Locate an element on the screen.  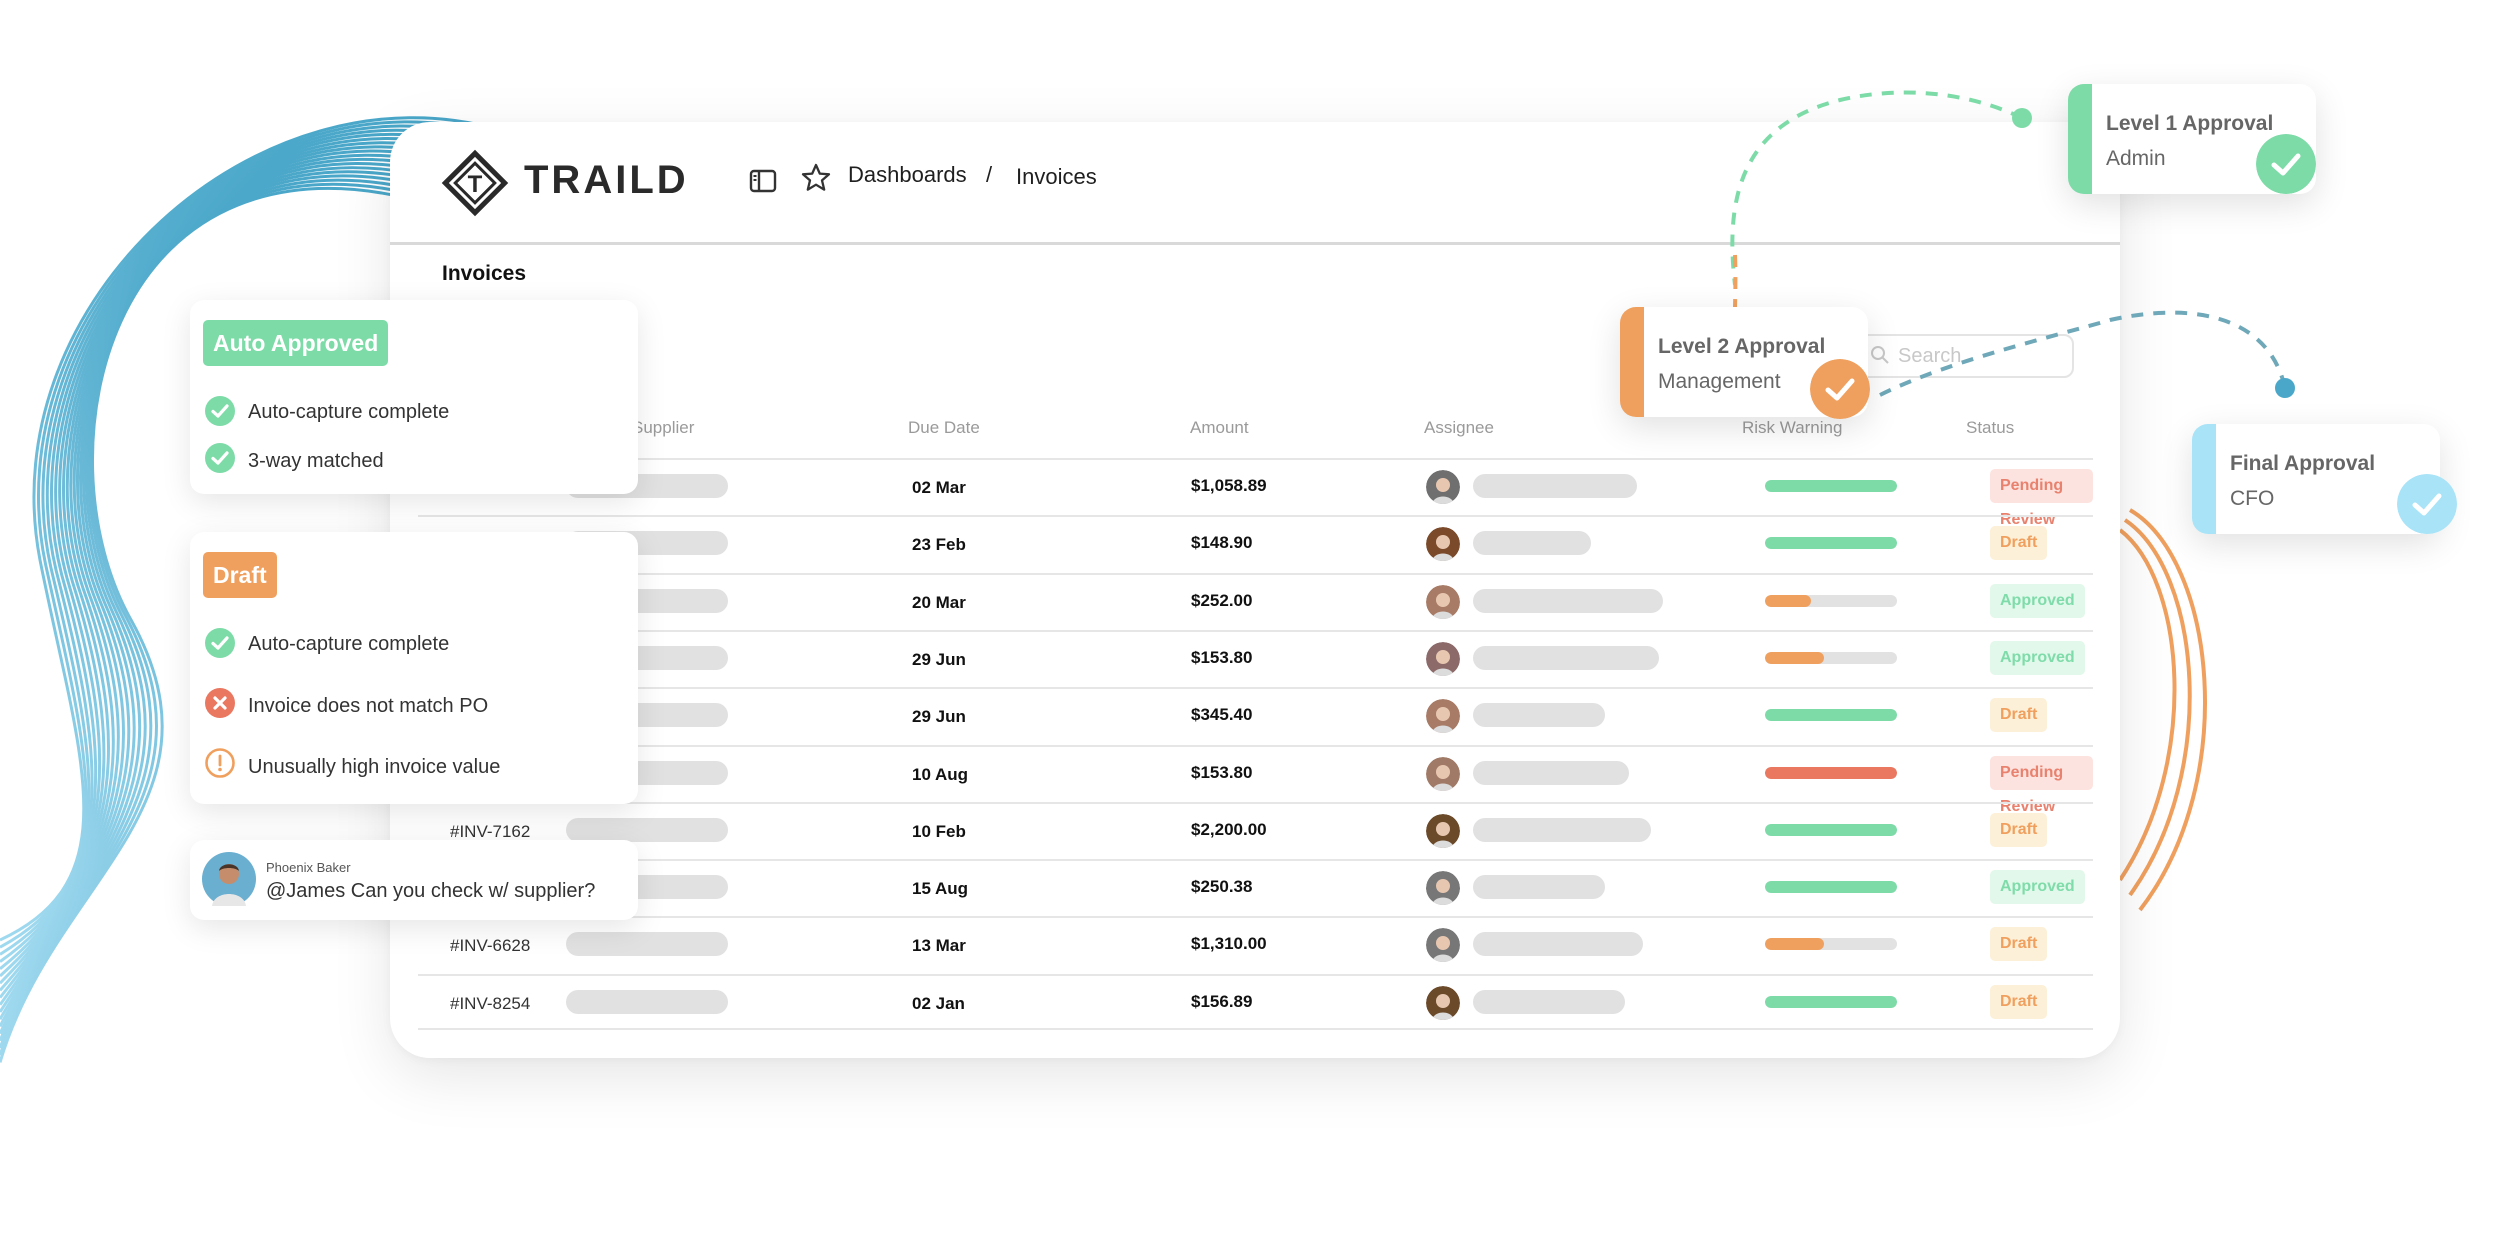
column-header-status: Status is located at coordinates (1990, 427).